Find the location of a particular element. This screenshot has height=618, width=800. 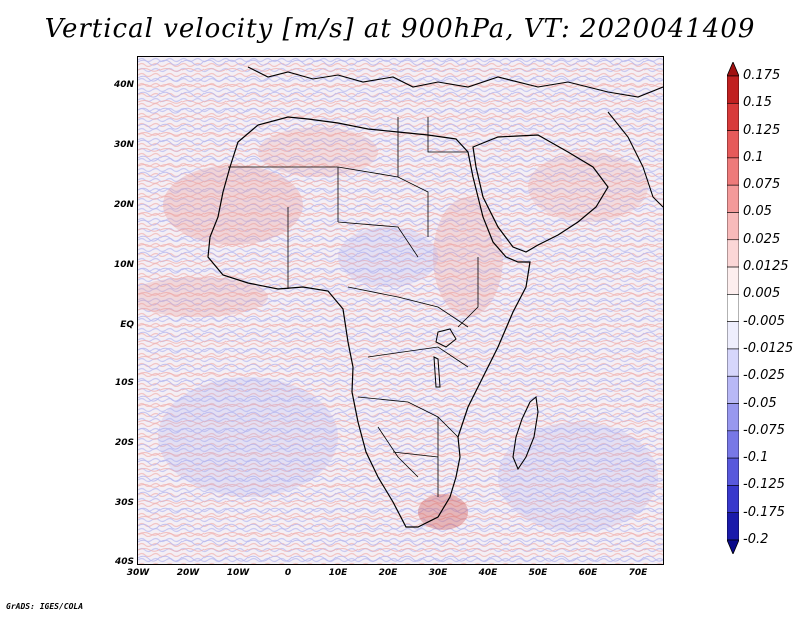

x-tick-label: 40E is located at coordinates (488, 573).